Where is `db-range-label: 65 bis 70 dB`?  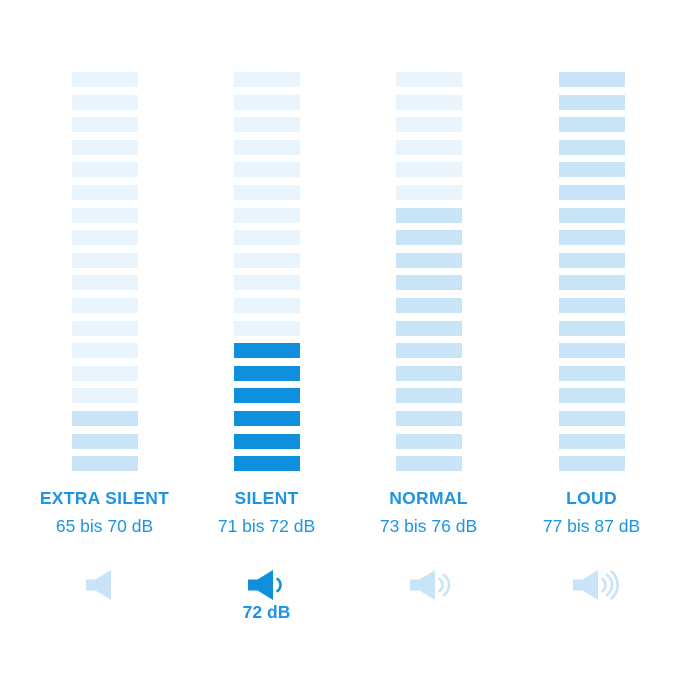
db-range-label: 65 bis 70 dB is located at coordinates (104, 526).